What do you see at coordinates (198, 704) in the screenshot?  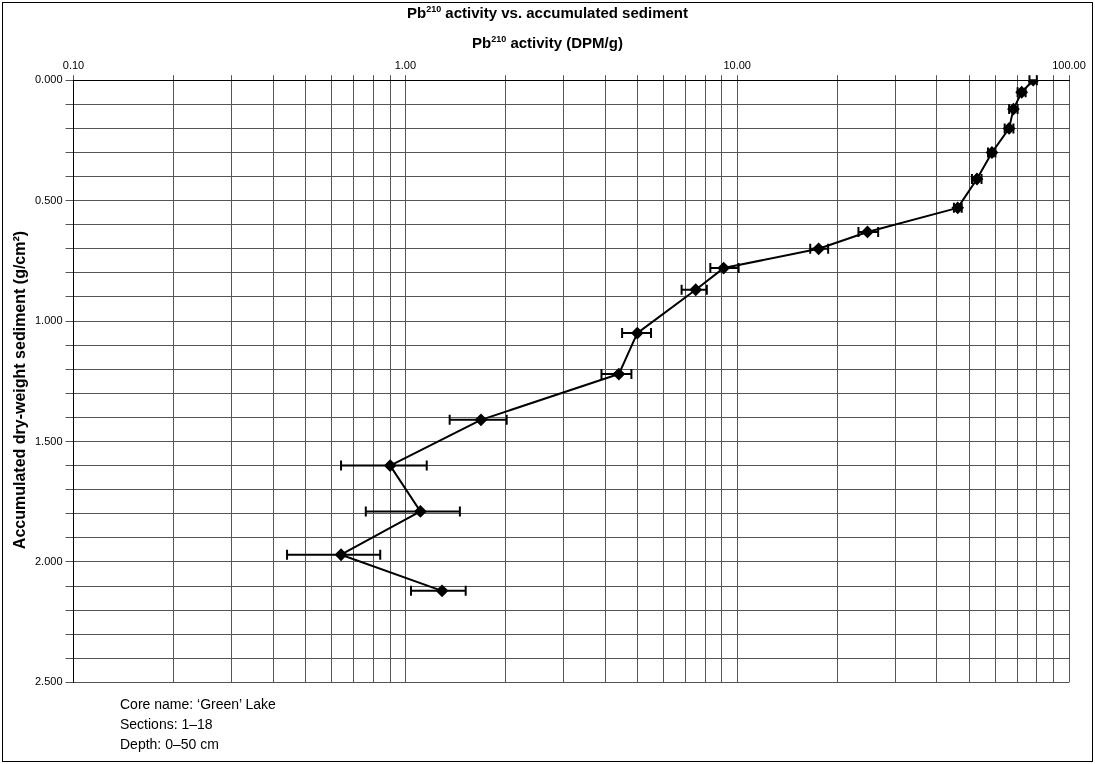 I see `text: Core name: ‘Green’ Lake` at bounding box center [198, 704].